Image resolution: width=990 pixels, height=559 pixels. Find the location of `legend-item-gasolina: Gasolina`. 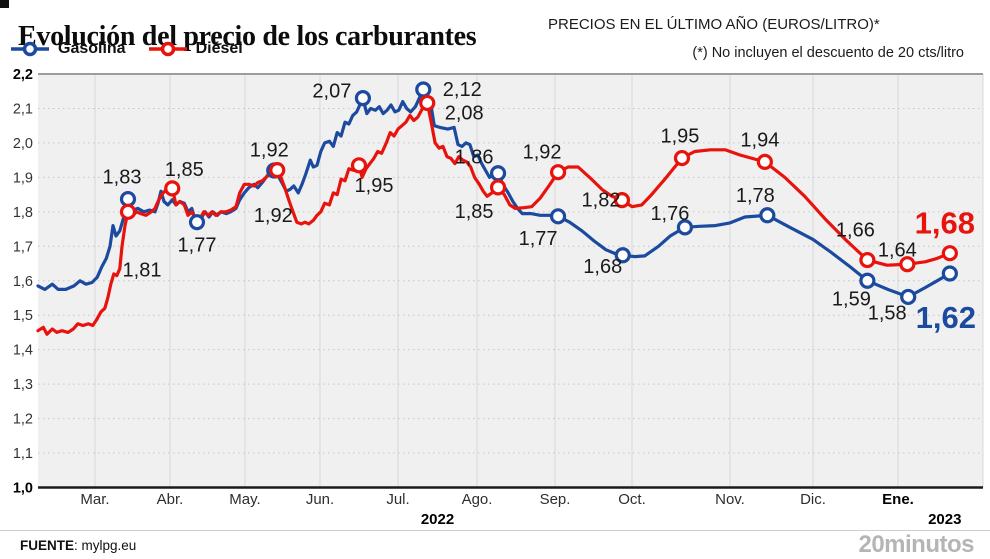

legend-item-gasolina: Gasolina is located at coordinates (68, 49).